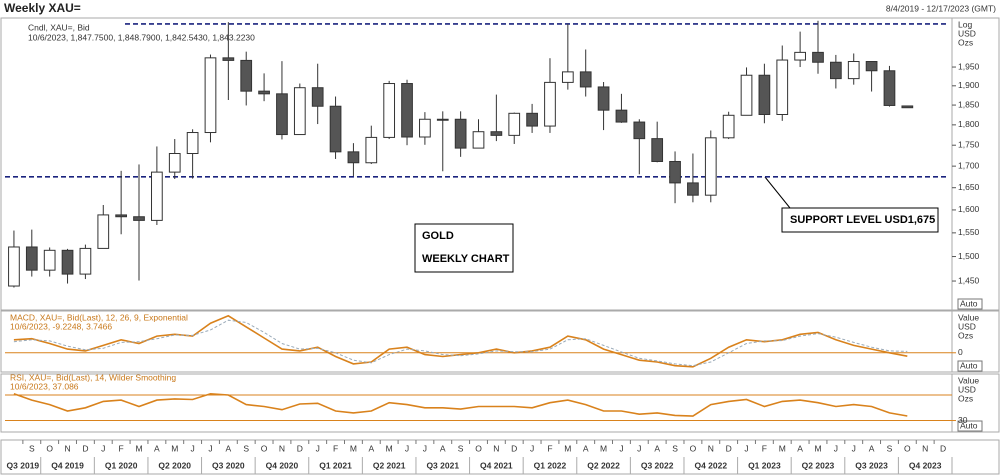 The image size is (1000, 476). What do you see at coordinates (967, 326) in the screenshot?
I see `y-axis-label: USD` at bounding box center [967, 326].